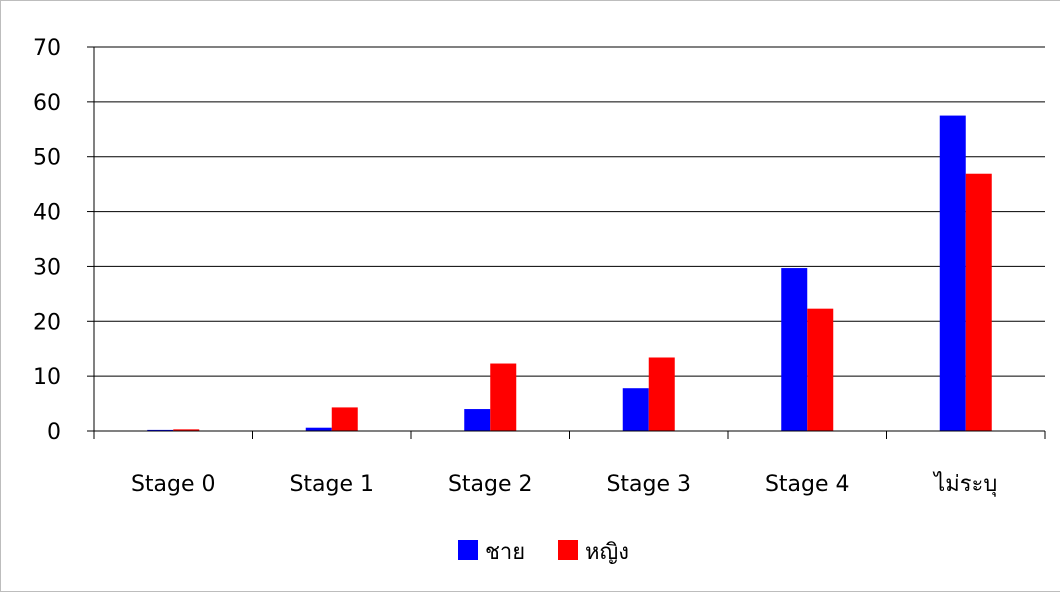  I want to click on y-tick-label-60: 60, so click(47, 103).